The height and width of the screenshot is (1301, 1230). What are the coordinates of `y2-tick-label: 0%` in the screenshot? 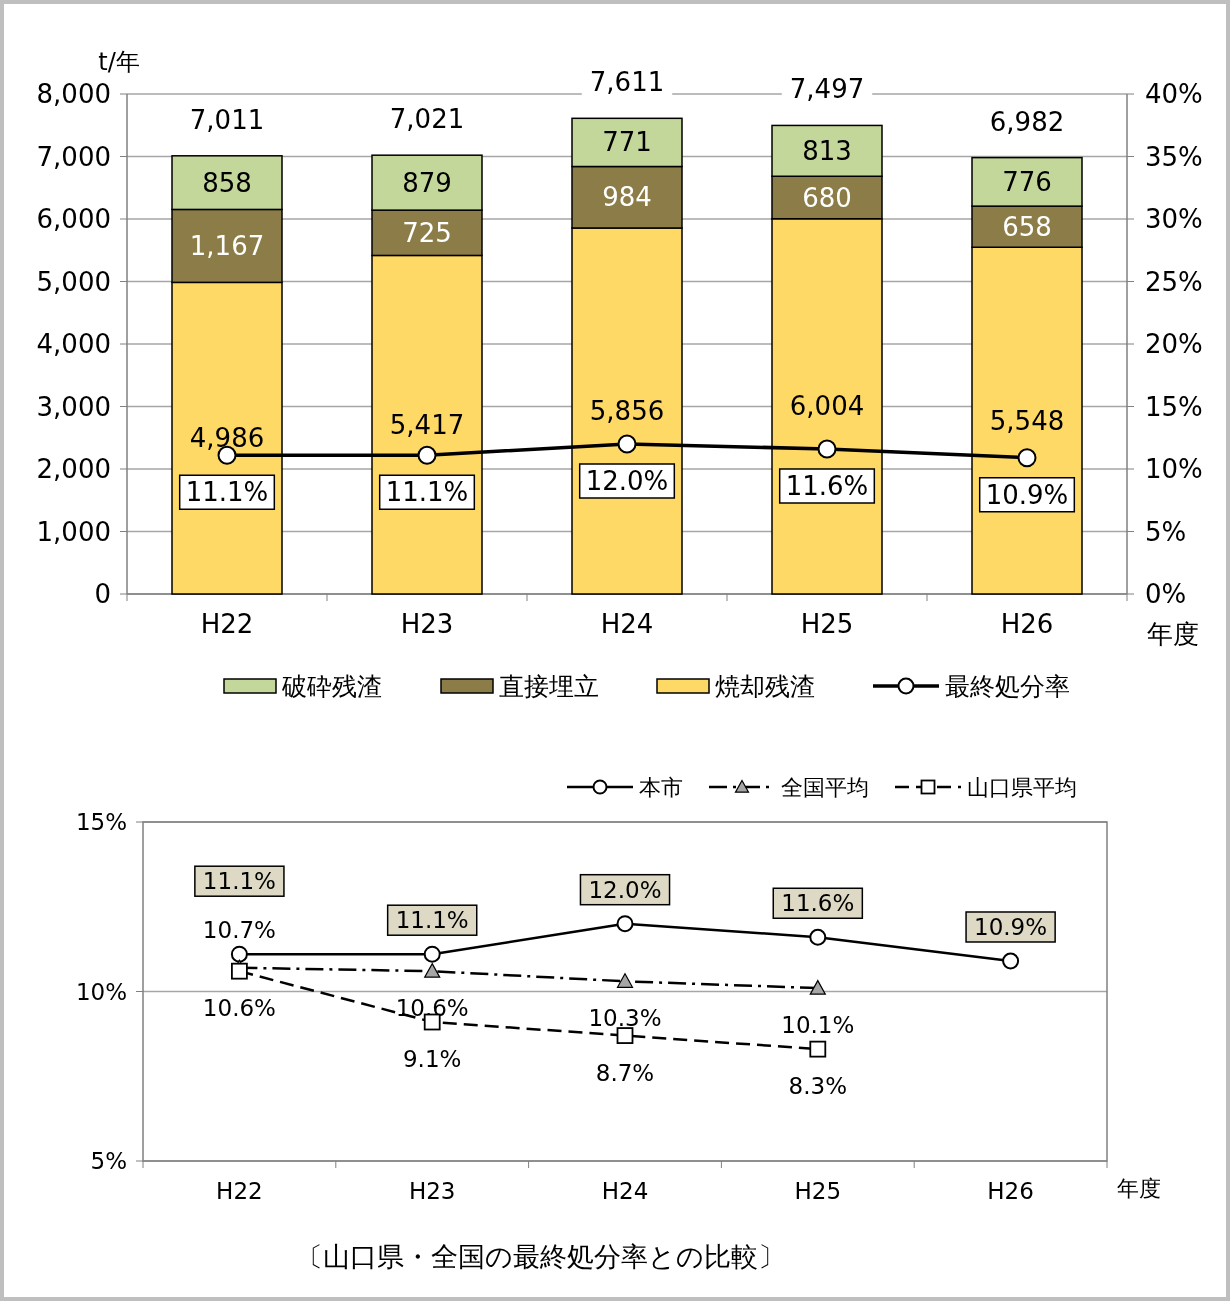 It's located at (1166, 594).